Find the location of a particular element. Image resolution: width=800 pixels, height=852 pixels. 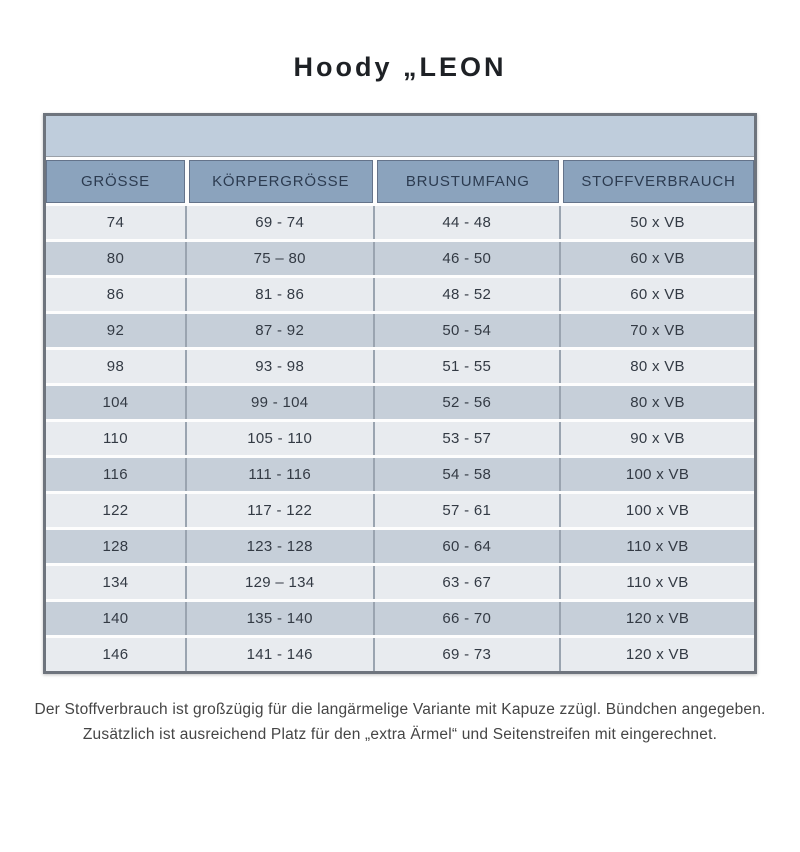

table-cell: 123 - 128 is located at coordinates (280, 546).